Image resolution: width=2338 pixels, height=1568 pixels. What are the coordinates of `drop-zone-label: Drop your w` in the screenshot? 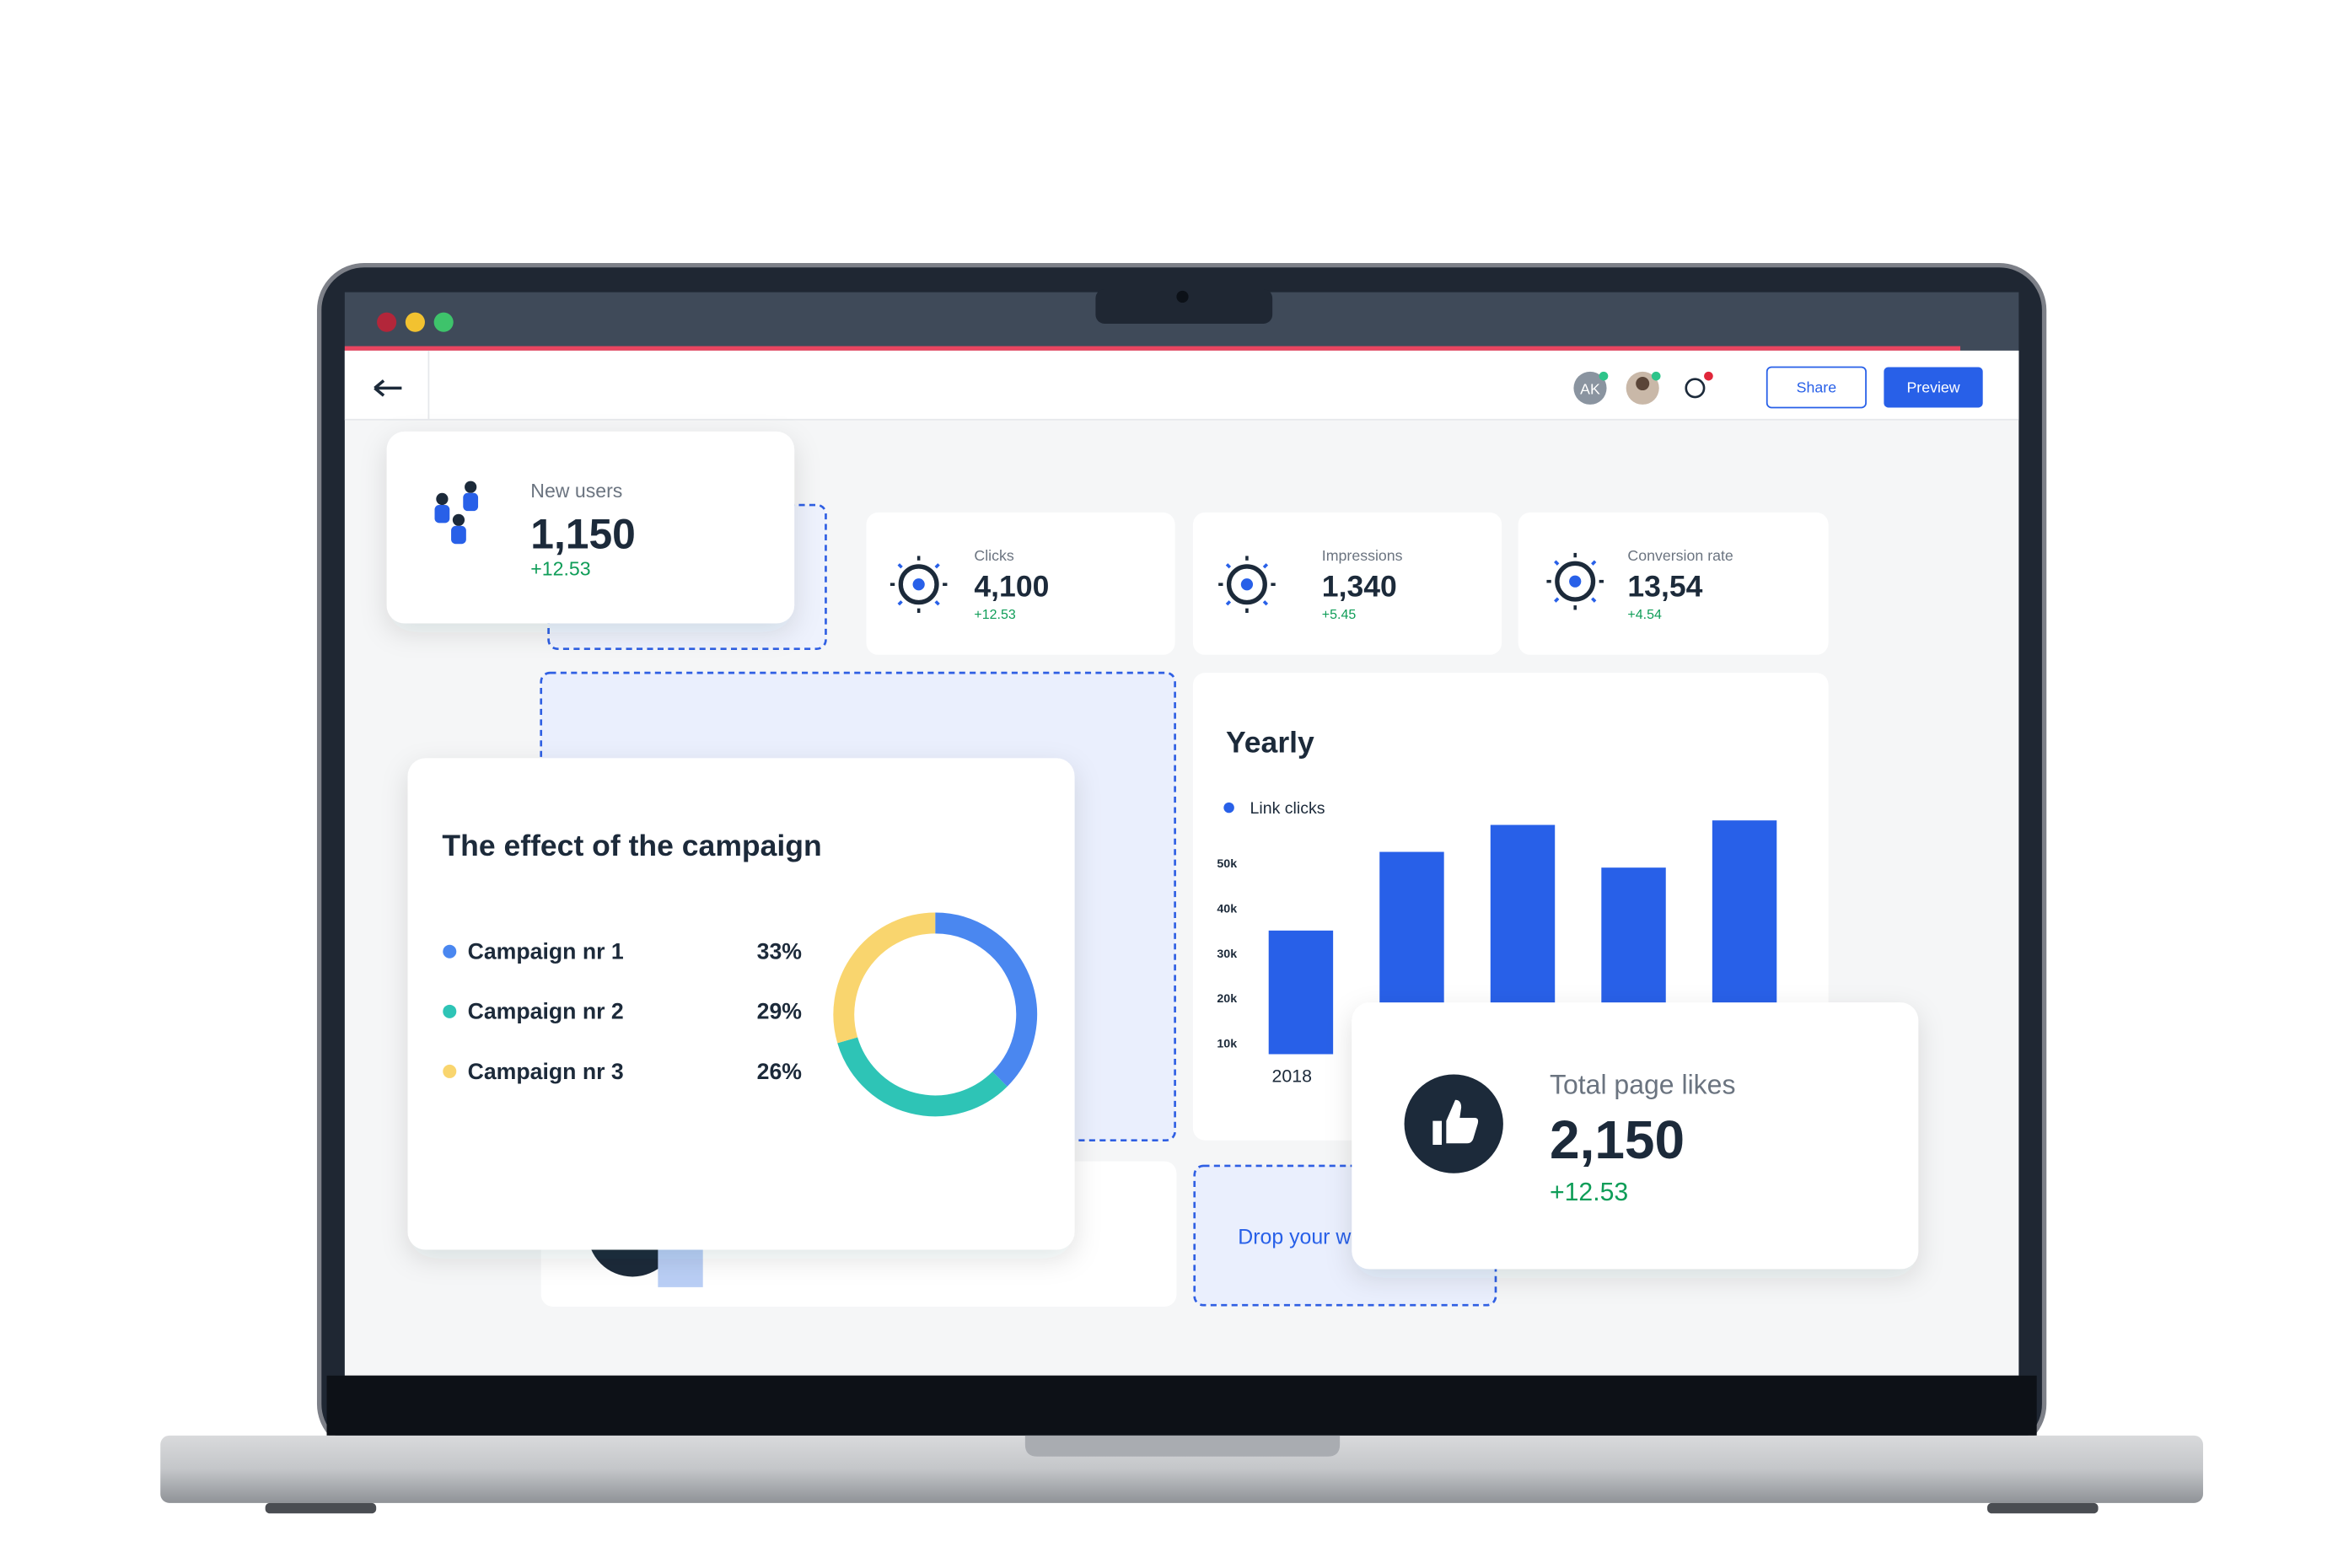 It's located at (1295, 1237).